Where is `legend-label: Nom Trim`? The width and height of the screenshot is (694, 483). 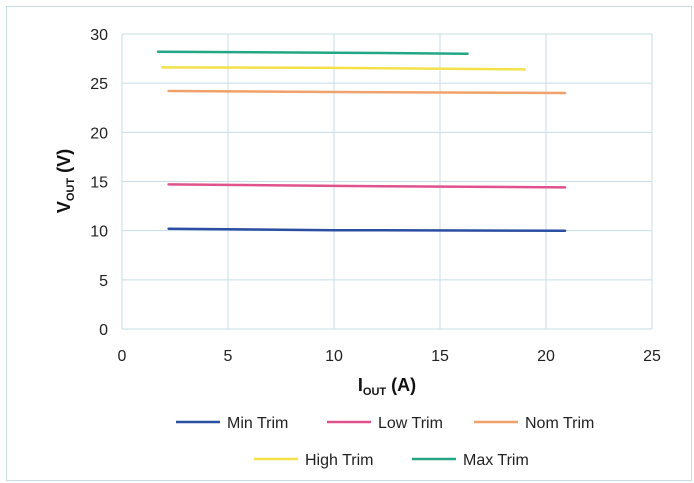
legend-label: Nom Trim is located at coordinates (559, 423).